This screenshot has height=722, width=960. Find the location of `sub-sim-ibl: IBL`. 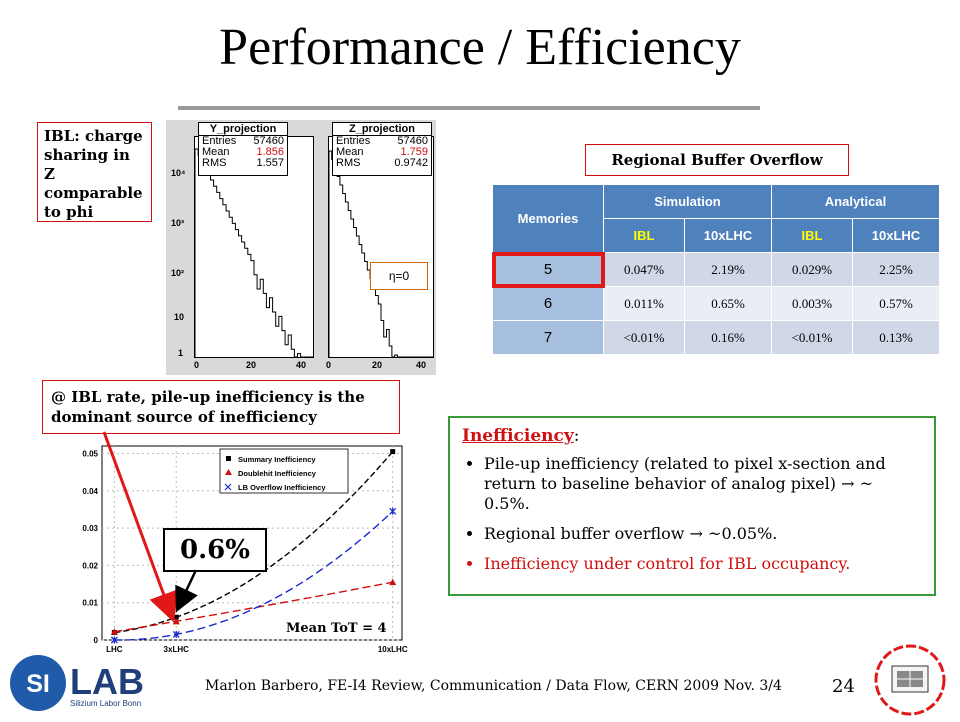

sub-sim-ibl: IBL is located at coordinates (644, 235).